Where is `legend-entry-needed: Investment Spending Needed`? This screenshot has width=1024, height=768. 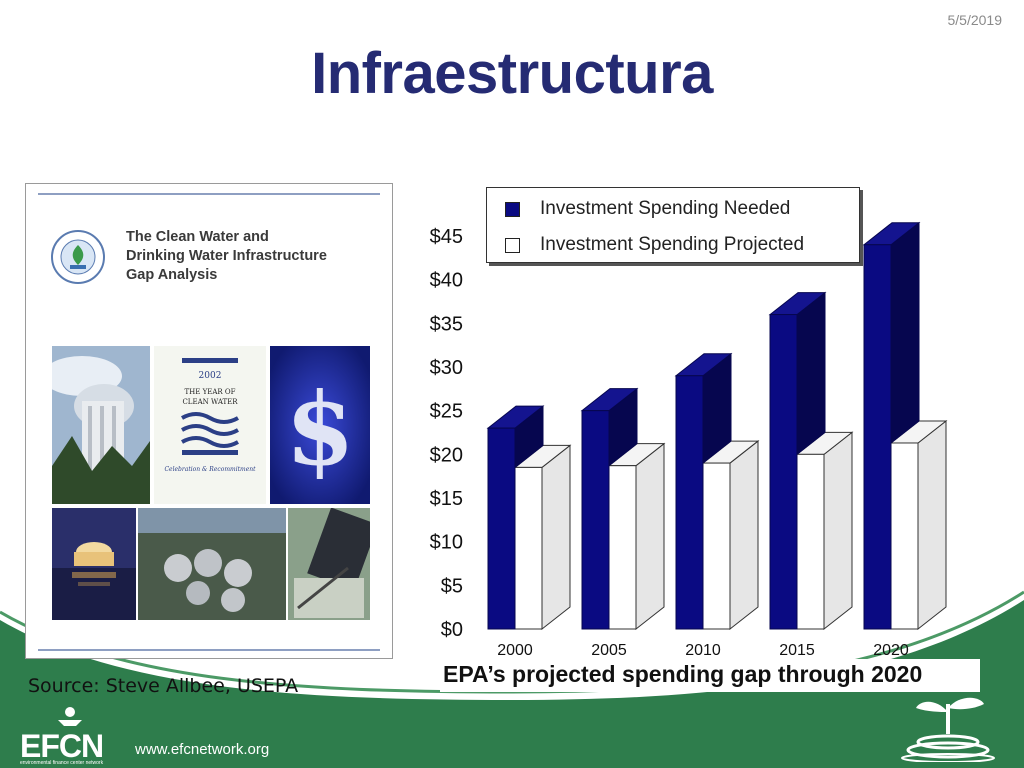 legend-entry-needed: Investment Spending Needed is located at coordinates (647, 209).